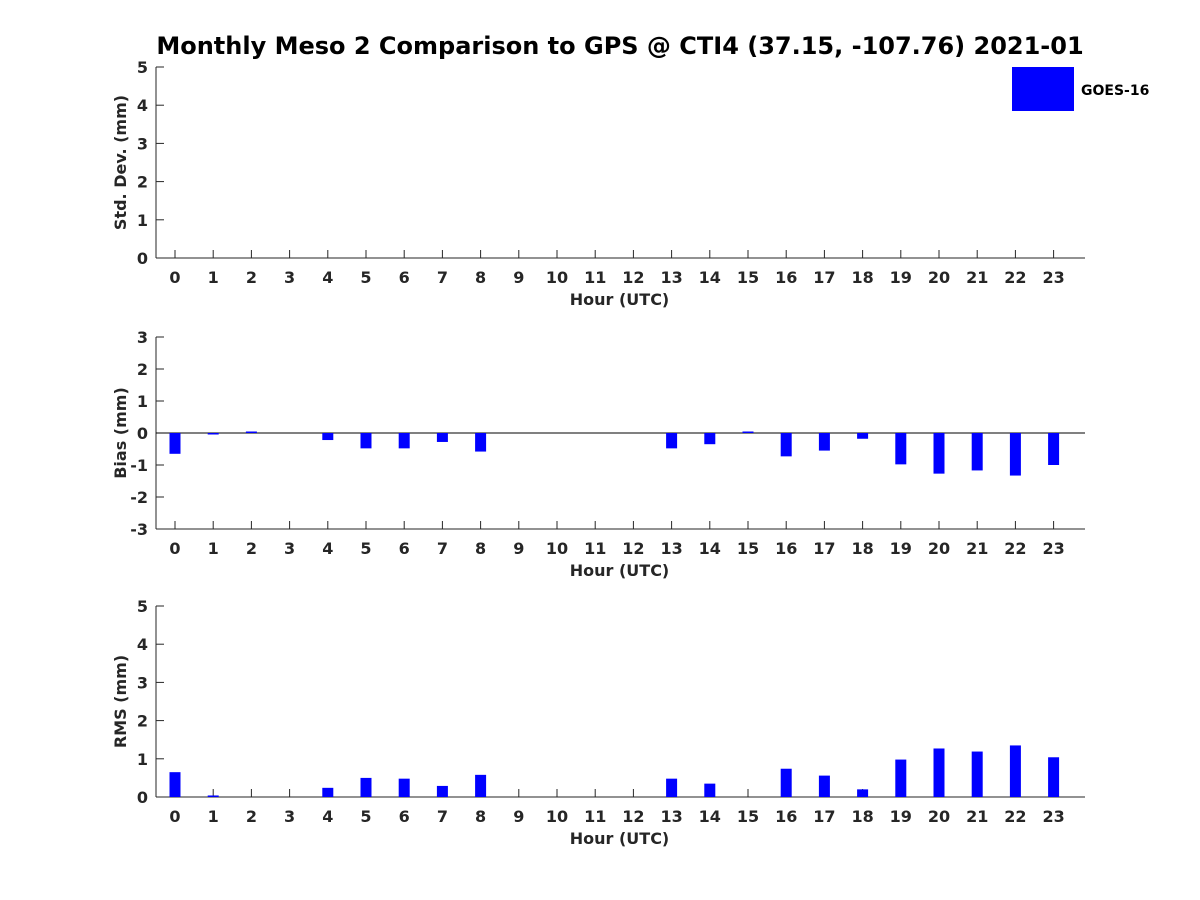  I want to click on x-axis-label: Hour (UTC), so click(620, 838).